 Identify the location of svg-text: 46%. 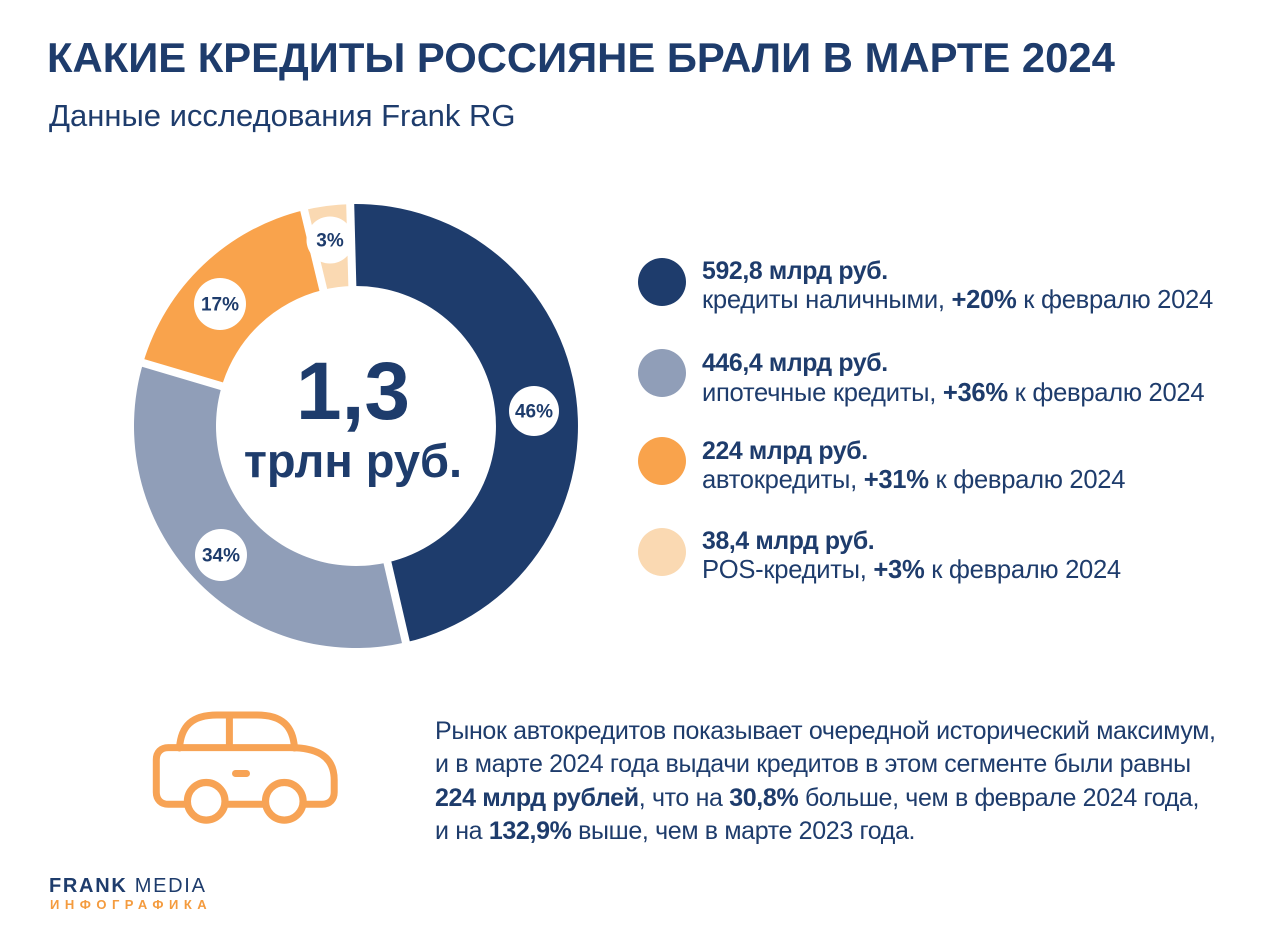
(534, 412).